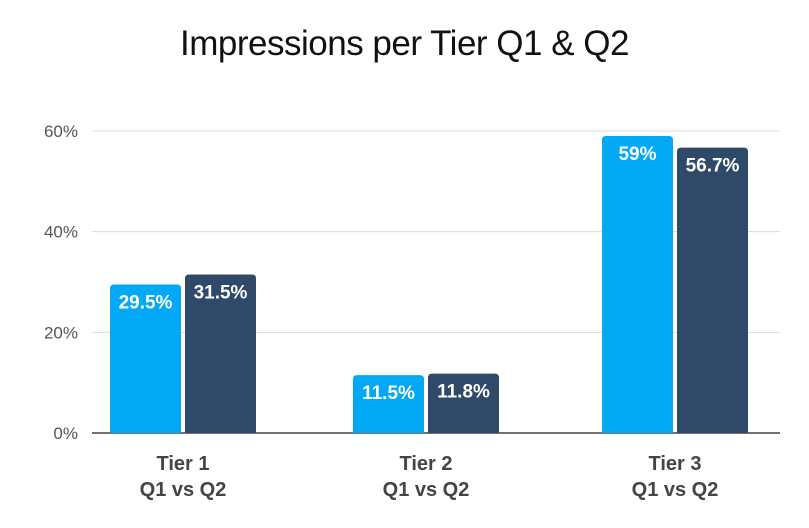 Image resolution: width=809 pixels, height=528 pixels. I want to click on y-tick-label: 60%, so click(61, 131).